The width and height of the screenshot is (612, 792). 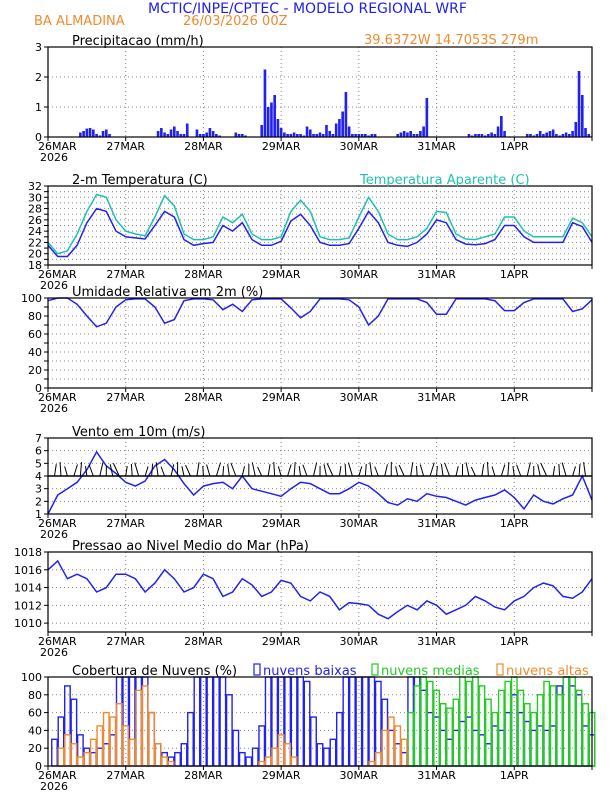 What do you see at coordinates (320, 589) in the screenshot?
I see `series-line-pressao` at bounding box center [320, 589].